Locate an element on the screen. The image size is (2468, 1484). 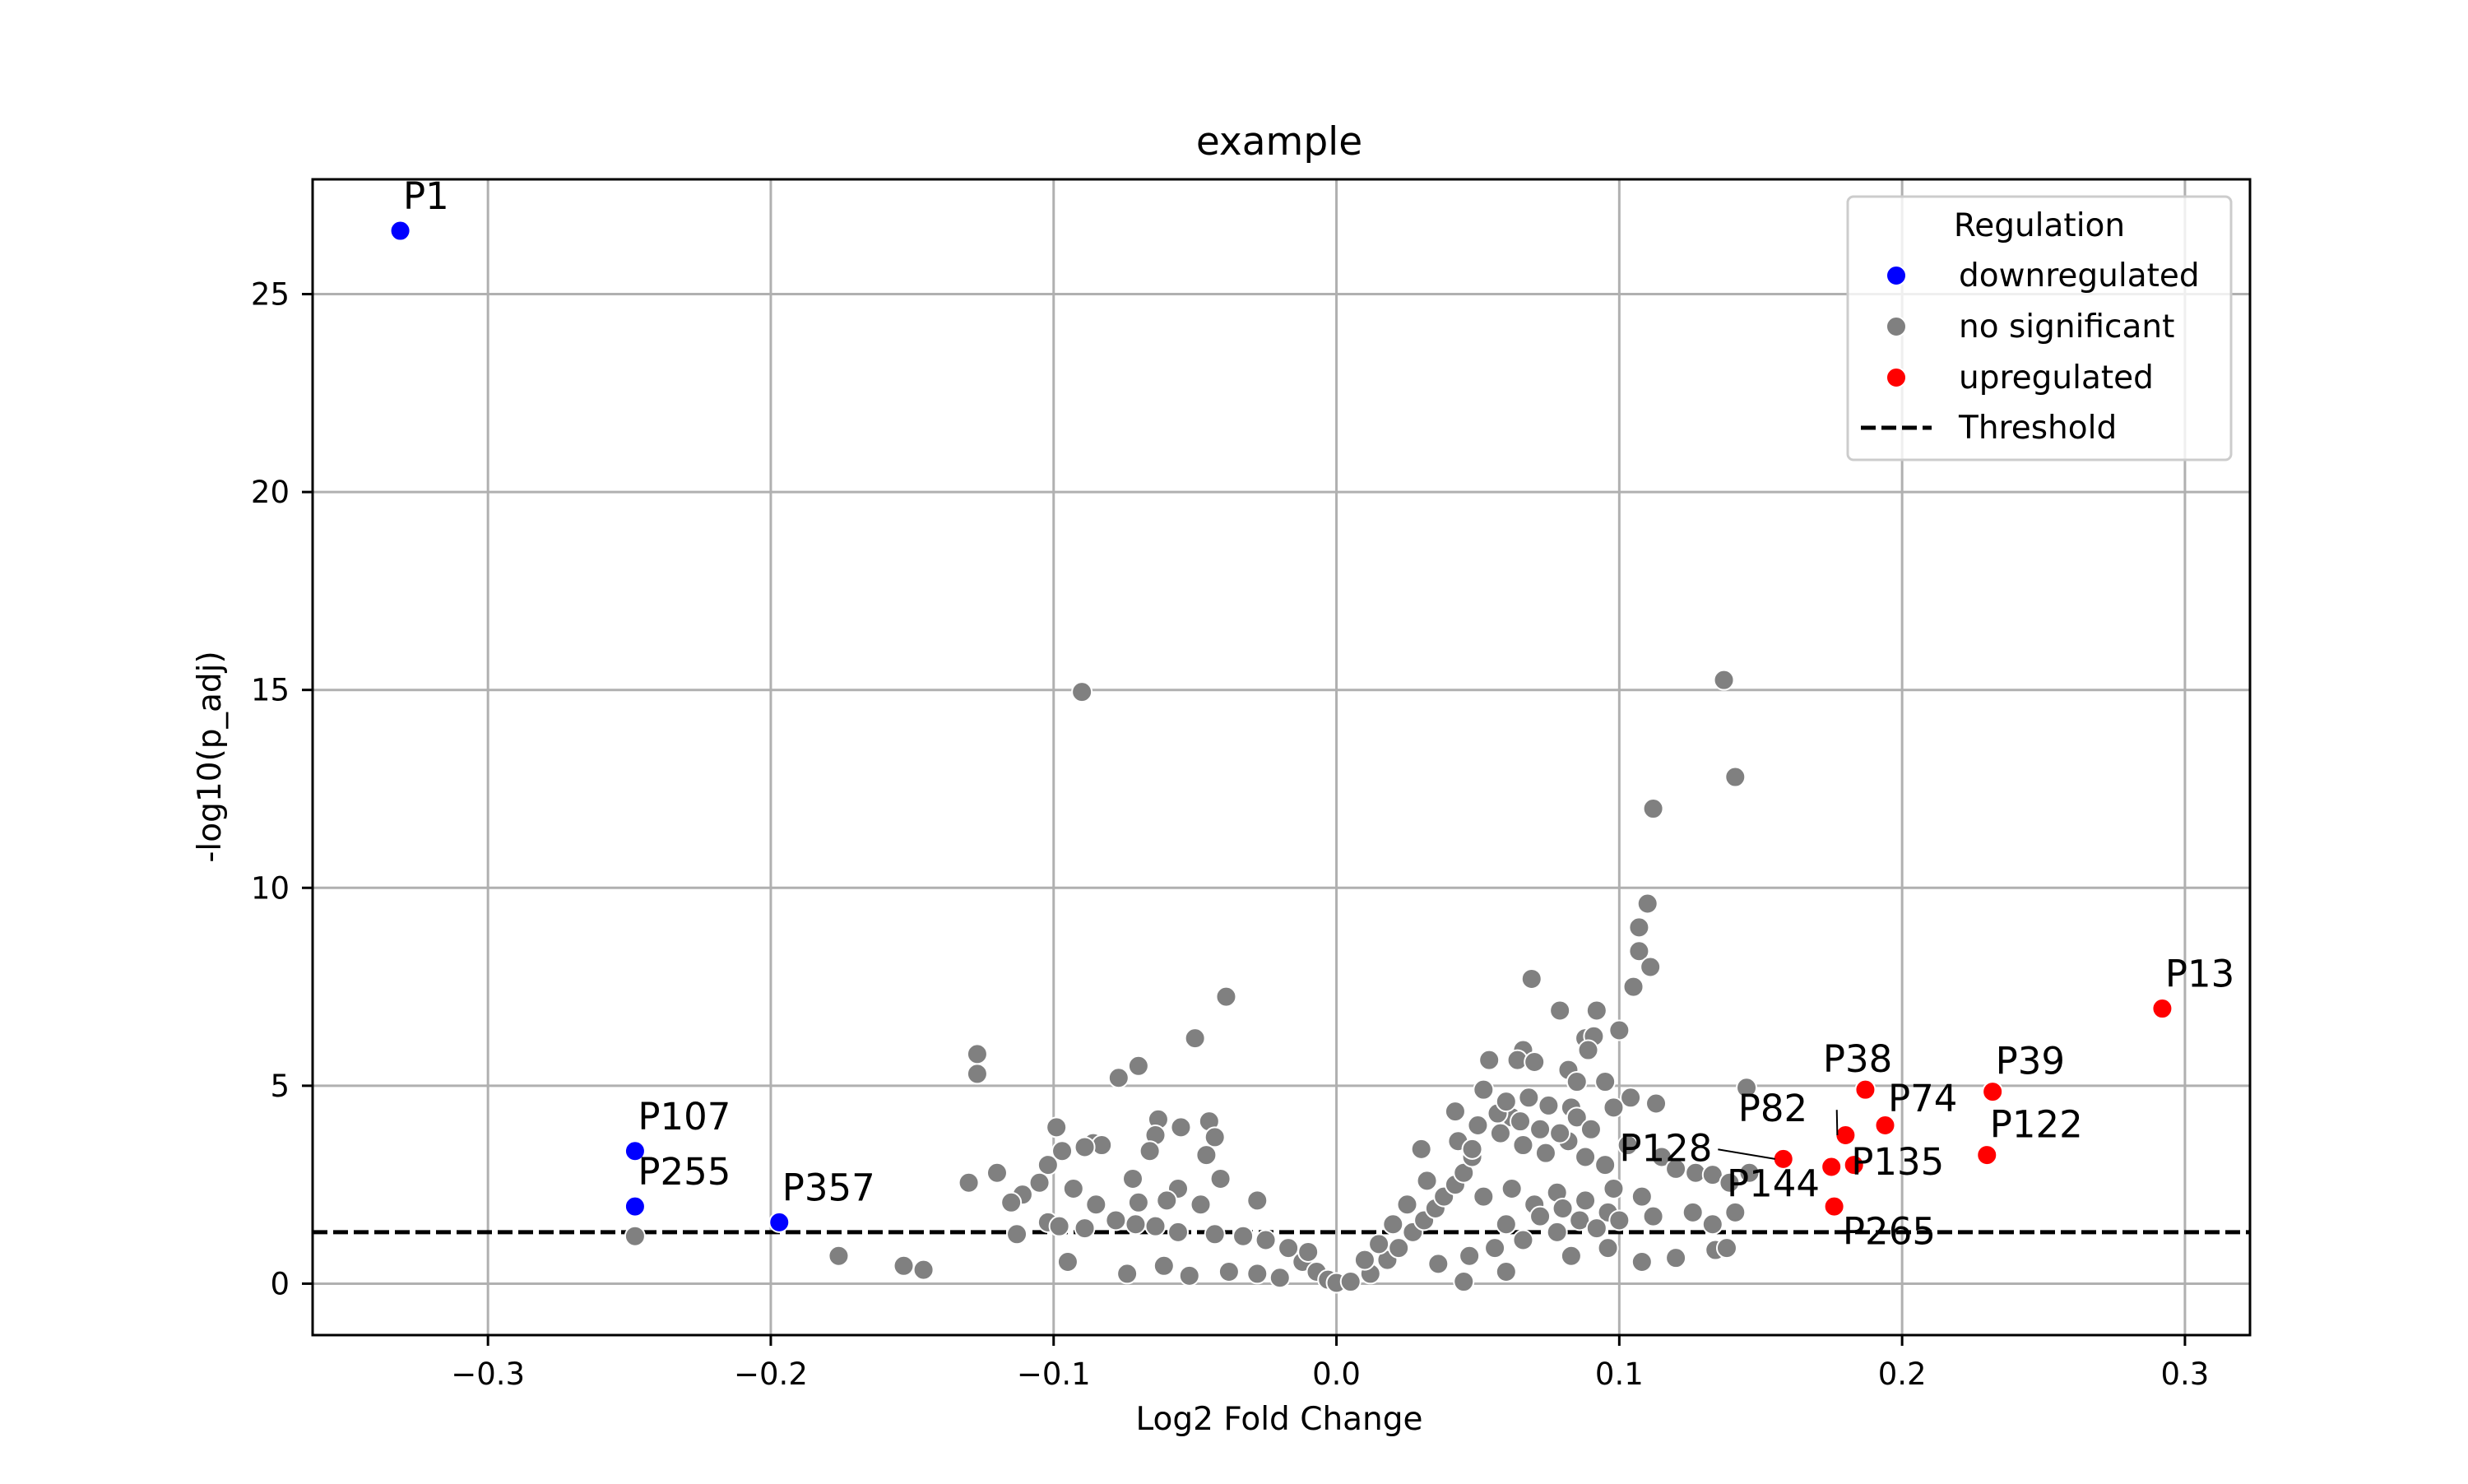
y-tick-label: 0 is located at coordinates (280, 1283).